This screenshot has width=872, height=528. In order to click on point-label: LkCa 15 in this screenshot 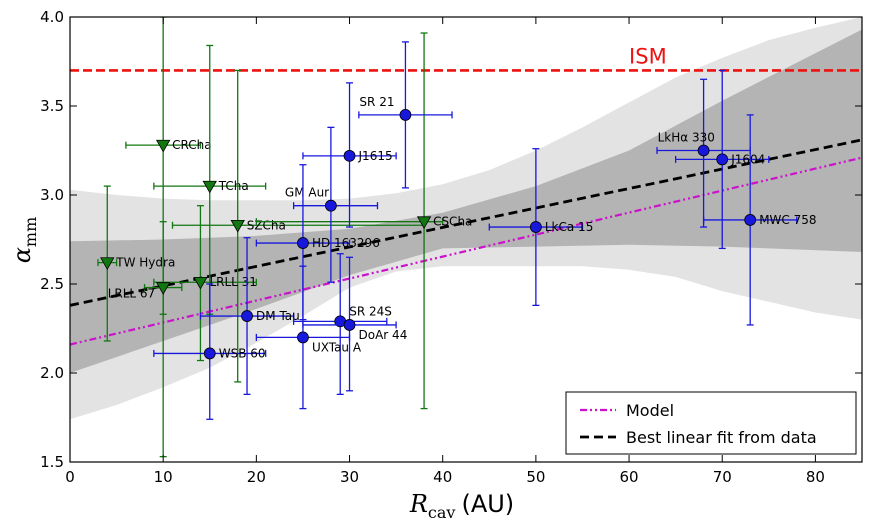, I will do `click(569, 227)`.